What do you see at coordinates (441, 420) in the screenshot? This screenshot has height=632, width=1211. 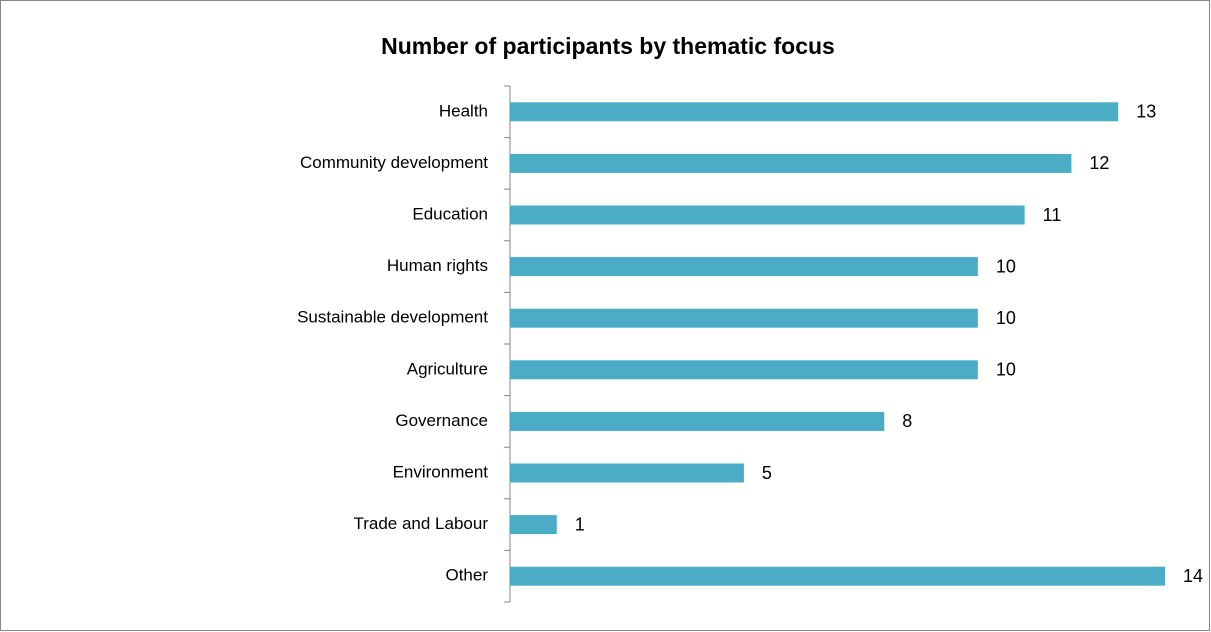 I see `category-label: Governance` at bounding box center [441, 420].